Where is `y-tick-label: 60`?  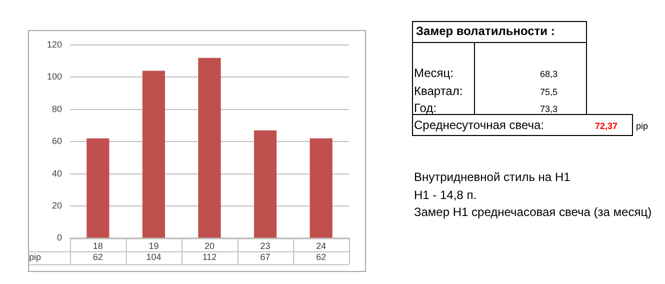 y-tick-label: 60 is located at coordinates (57, 141).